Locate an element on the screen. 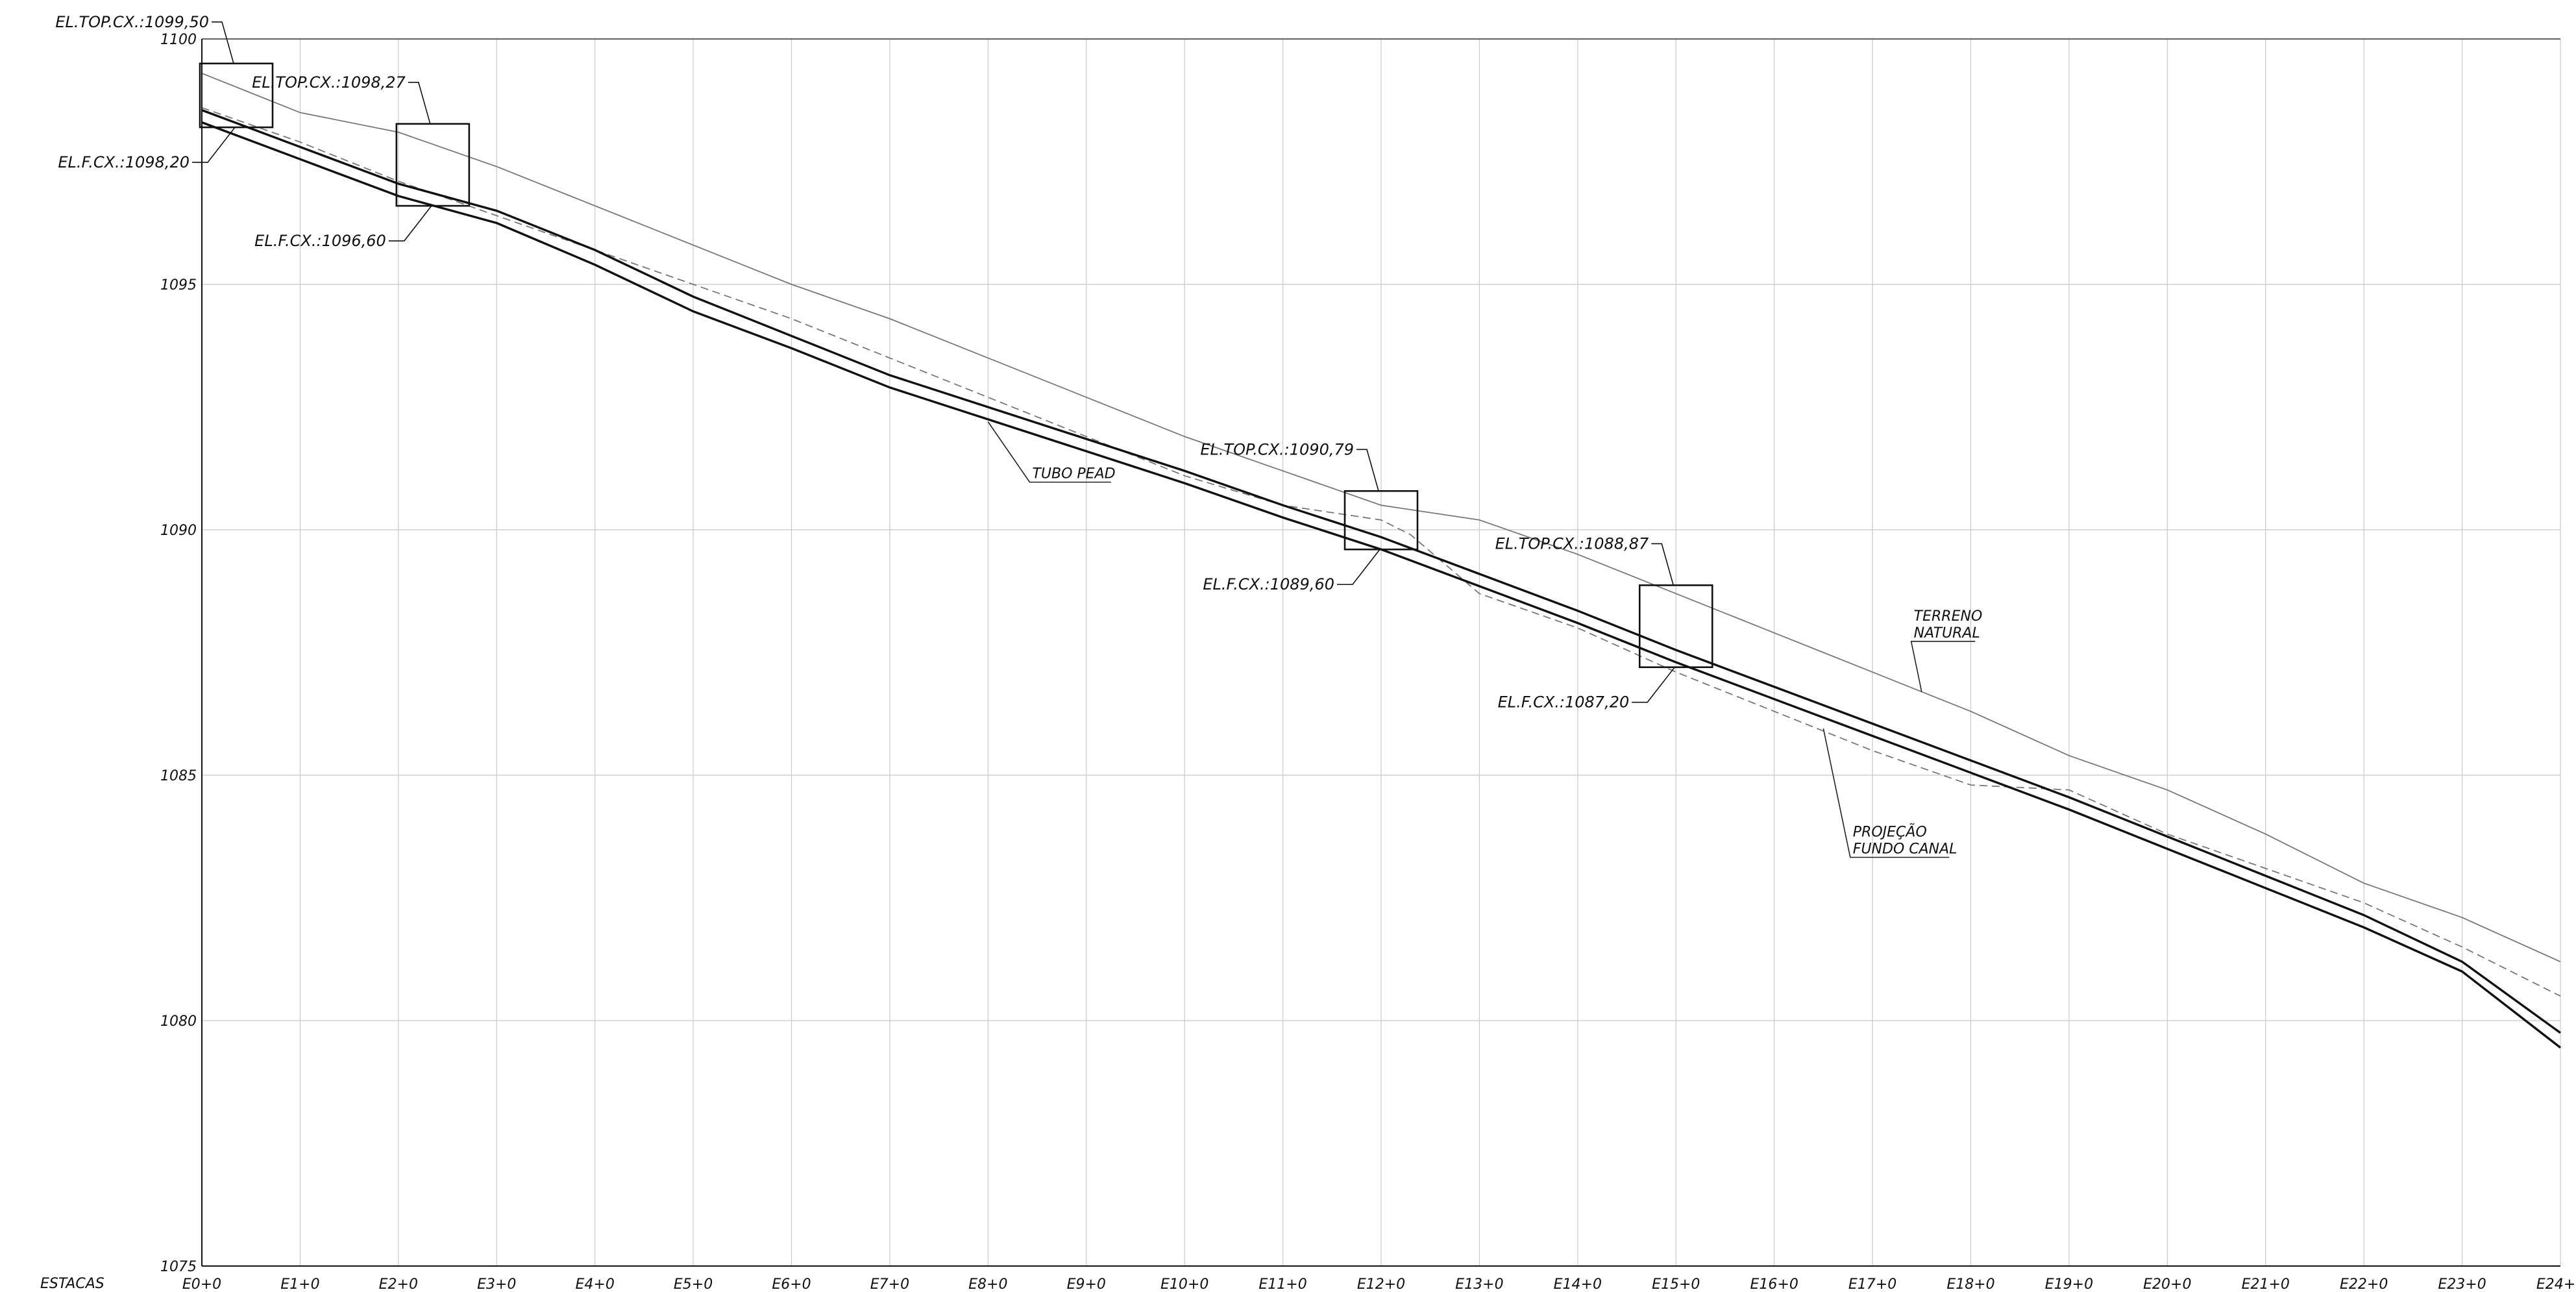  box-bottom-elevation-label: EL.F.CX.:1087,20 is located at coordinates (1564, 702).